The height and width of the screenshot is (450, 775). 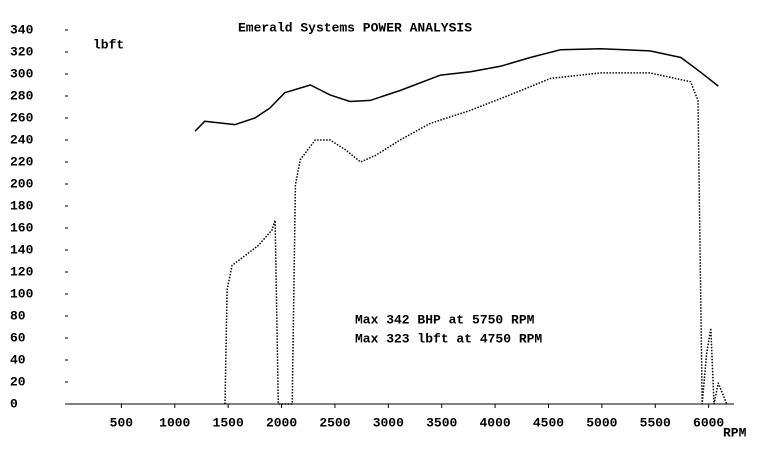 What do you see at coordinates (355, 27) in the screenshot?
I see `chart-title: Emerald Systems POWER ANALYSIS` at bounding box center [355, 27].